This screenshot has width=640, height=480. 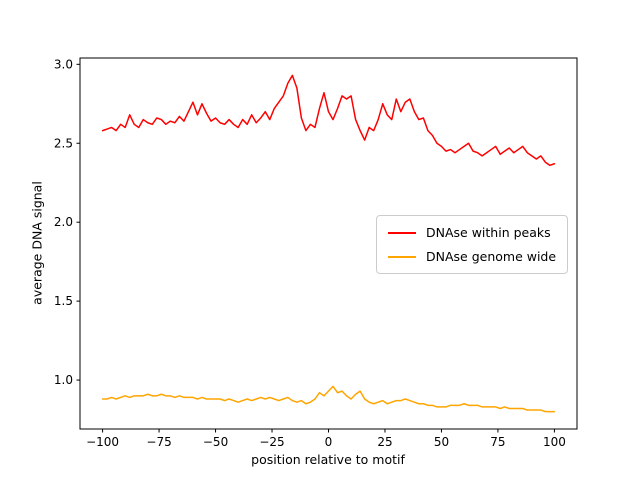 What do you see at coordinates (384, 442) in the screenshot?
I see `x-tick-label: 25` at bounding box center [384, 442].